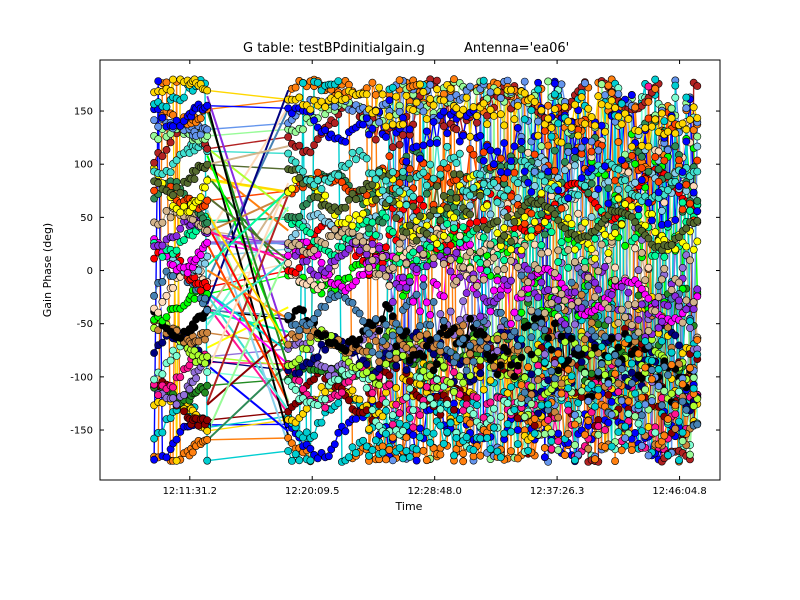 This screenshot has height=600, width=800. What do you see at coordinates (557, 491) in the screenshot?
I see `x-tick-label: 12:37:26.3` at bounding box center [557, 491].